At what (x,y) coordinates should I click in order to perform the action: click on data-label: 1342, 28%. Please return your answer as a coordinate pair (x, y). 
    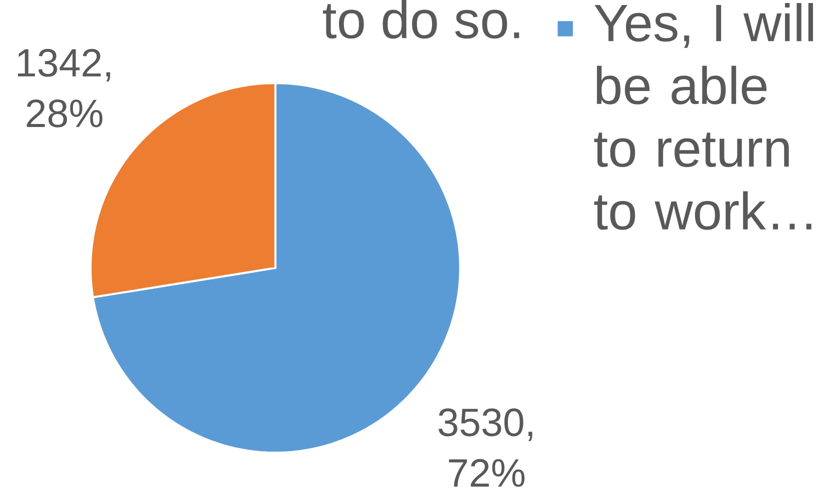
    Looking at the image, I should click on (64, 88).